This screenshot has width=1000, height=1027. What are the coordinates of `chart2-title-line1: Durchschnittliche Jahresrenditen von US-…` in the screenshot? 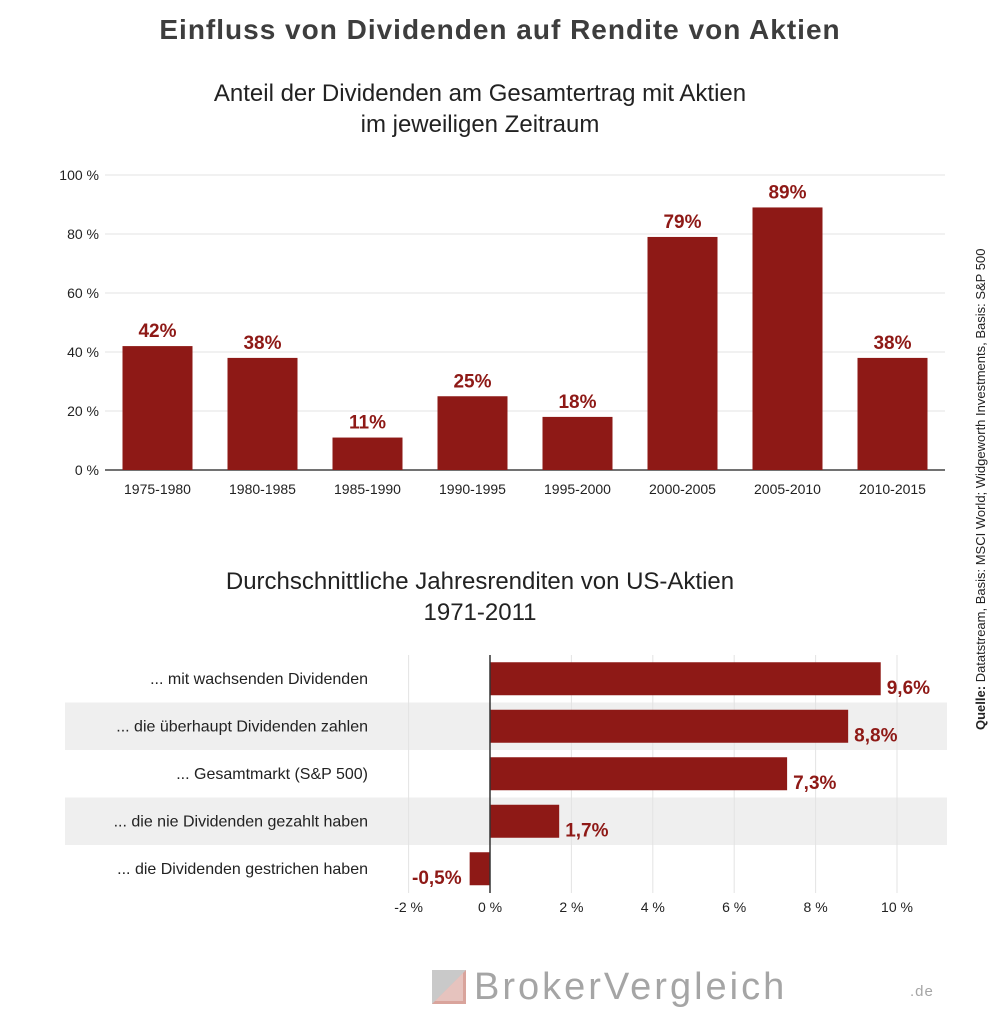 It's located at (480, 581).